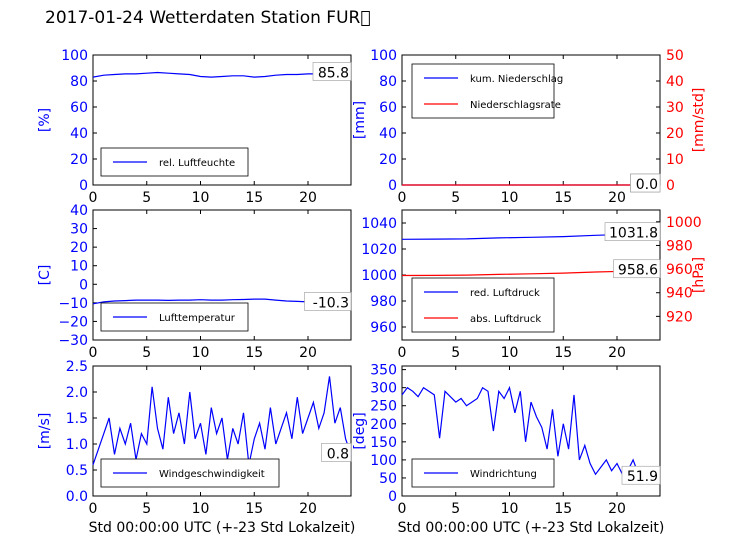 This screenshot has height=552, width=736. I want to click on x-tick-label-1-15: 15, so click(563, 198).